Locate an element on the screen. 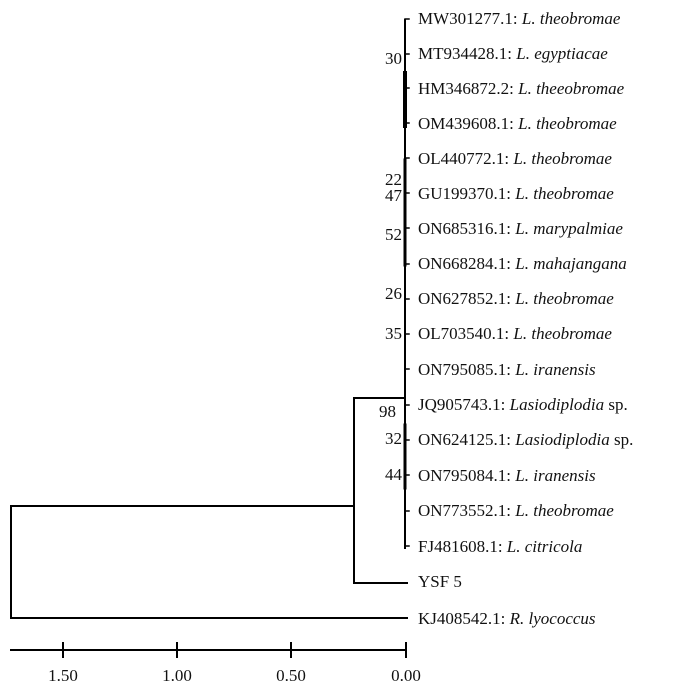  bootstrap-value: 47 is located at coordinates (393, 195).